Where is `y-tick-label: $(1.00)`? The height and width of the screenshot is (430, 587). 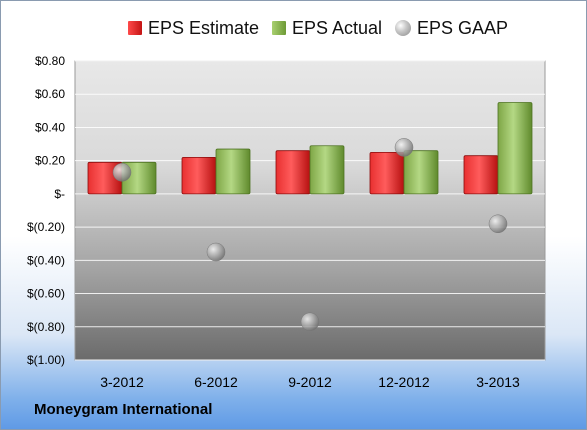
y-tick-label: $(1.00) is located at coordinates (46, 360).